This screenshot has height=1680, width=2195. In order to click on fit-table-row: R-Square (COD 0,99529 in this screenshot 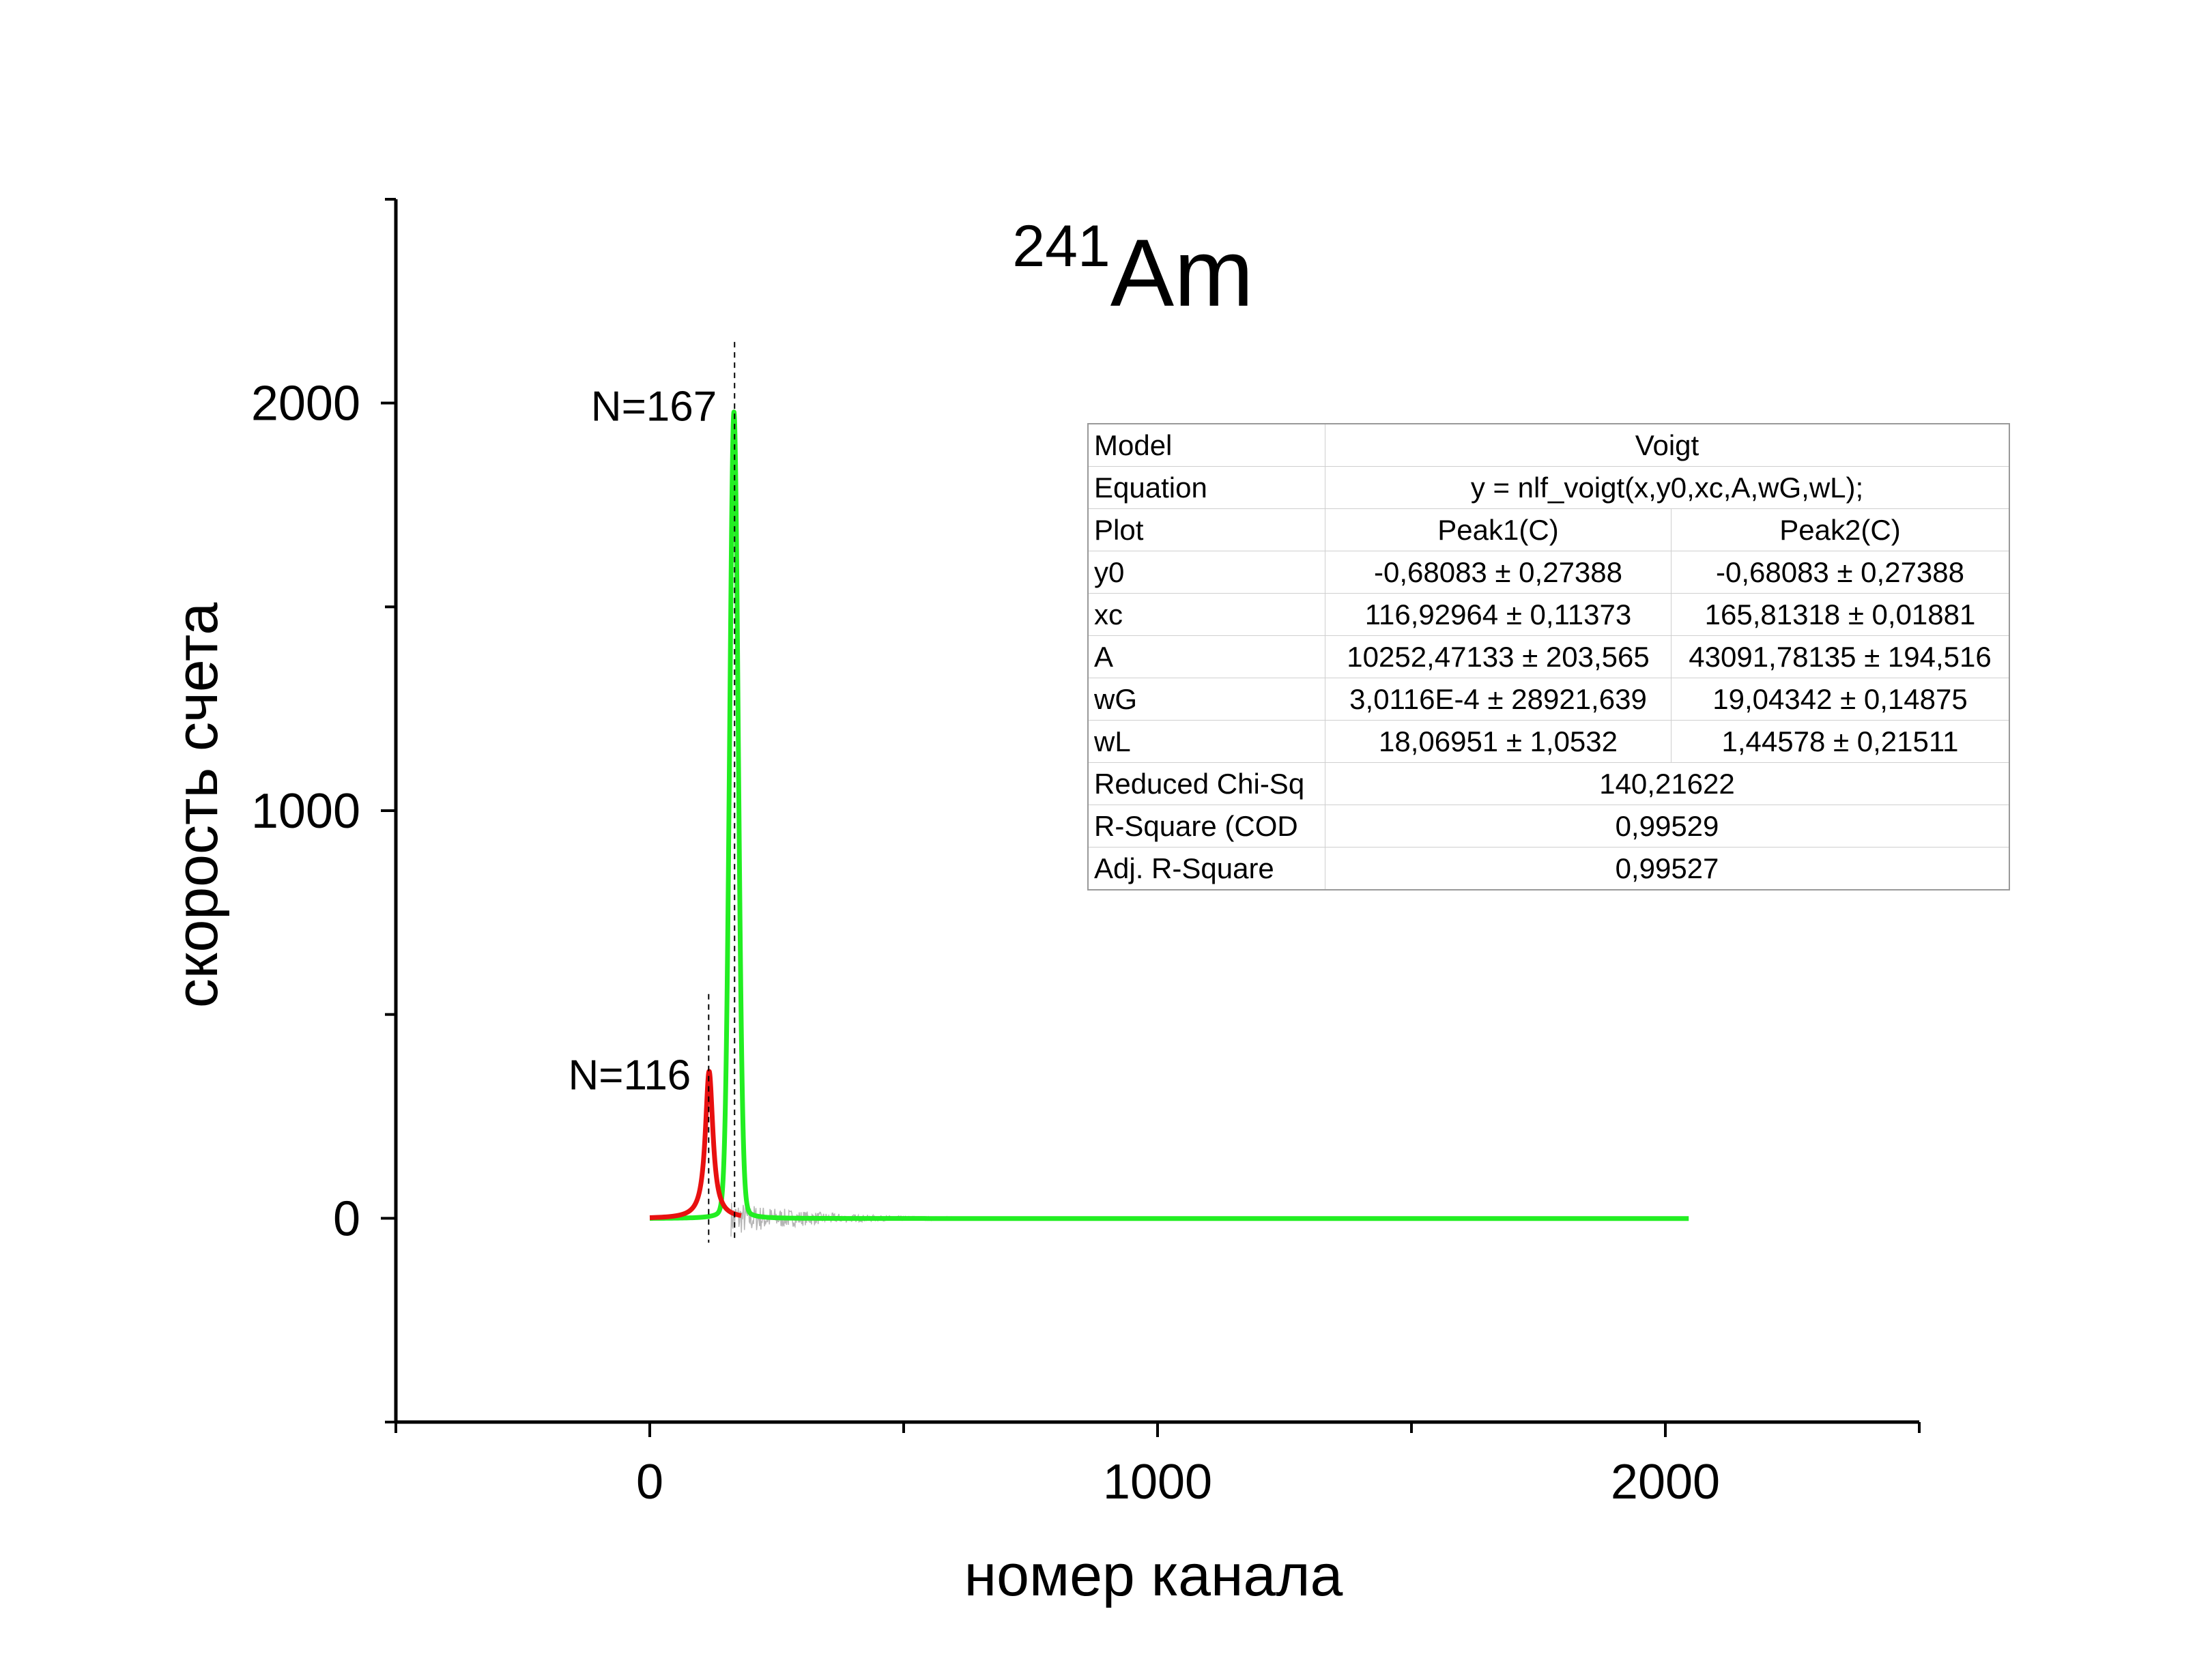, I will do `click(1549, 826)`.